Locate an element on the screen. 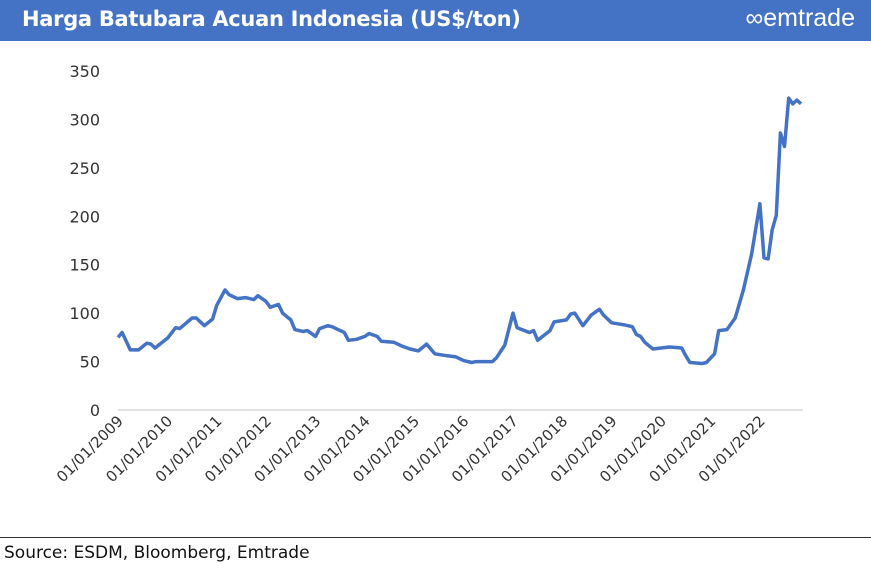 The height and width of the screenshot is (566, 871). infinity-icon: ∞ is located at coordinates (754, 18).